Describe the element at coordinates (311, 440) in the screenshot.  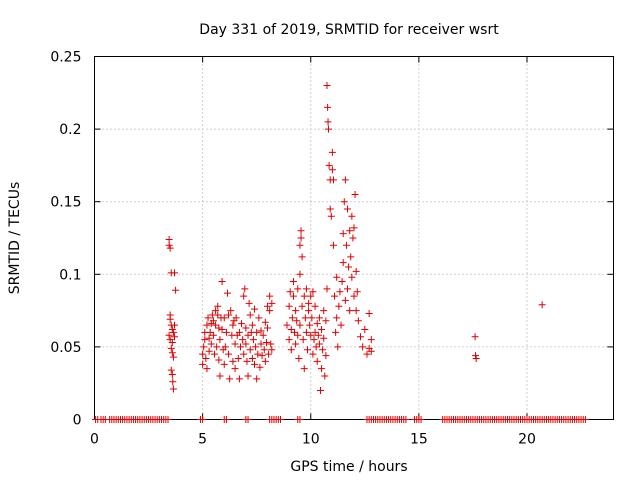
I see `x-tick-label: 10` at that location.